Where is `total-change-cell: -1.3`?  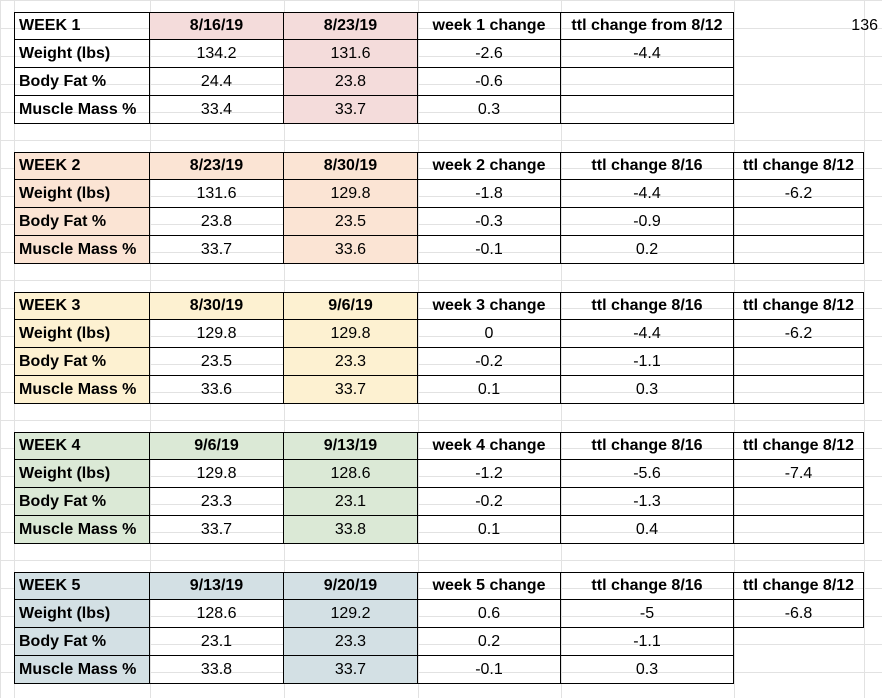
total-change-cell: -1.3 is located at coordinates (647, 502).